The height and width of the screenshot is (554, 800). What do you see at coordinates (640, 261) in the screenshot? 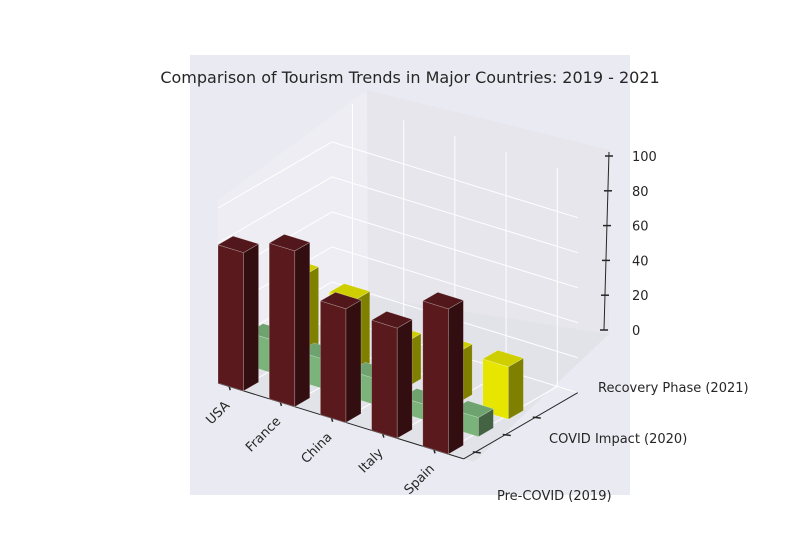
I see `z-tick-label: 40` at bounding box center [640, 261].